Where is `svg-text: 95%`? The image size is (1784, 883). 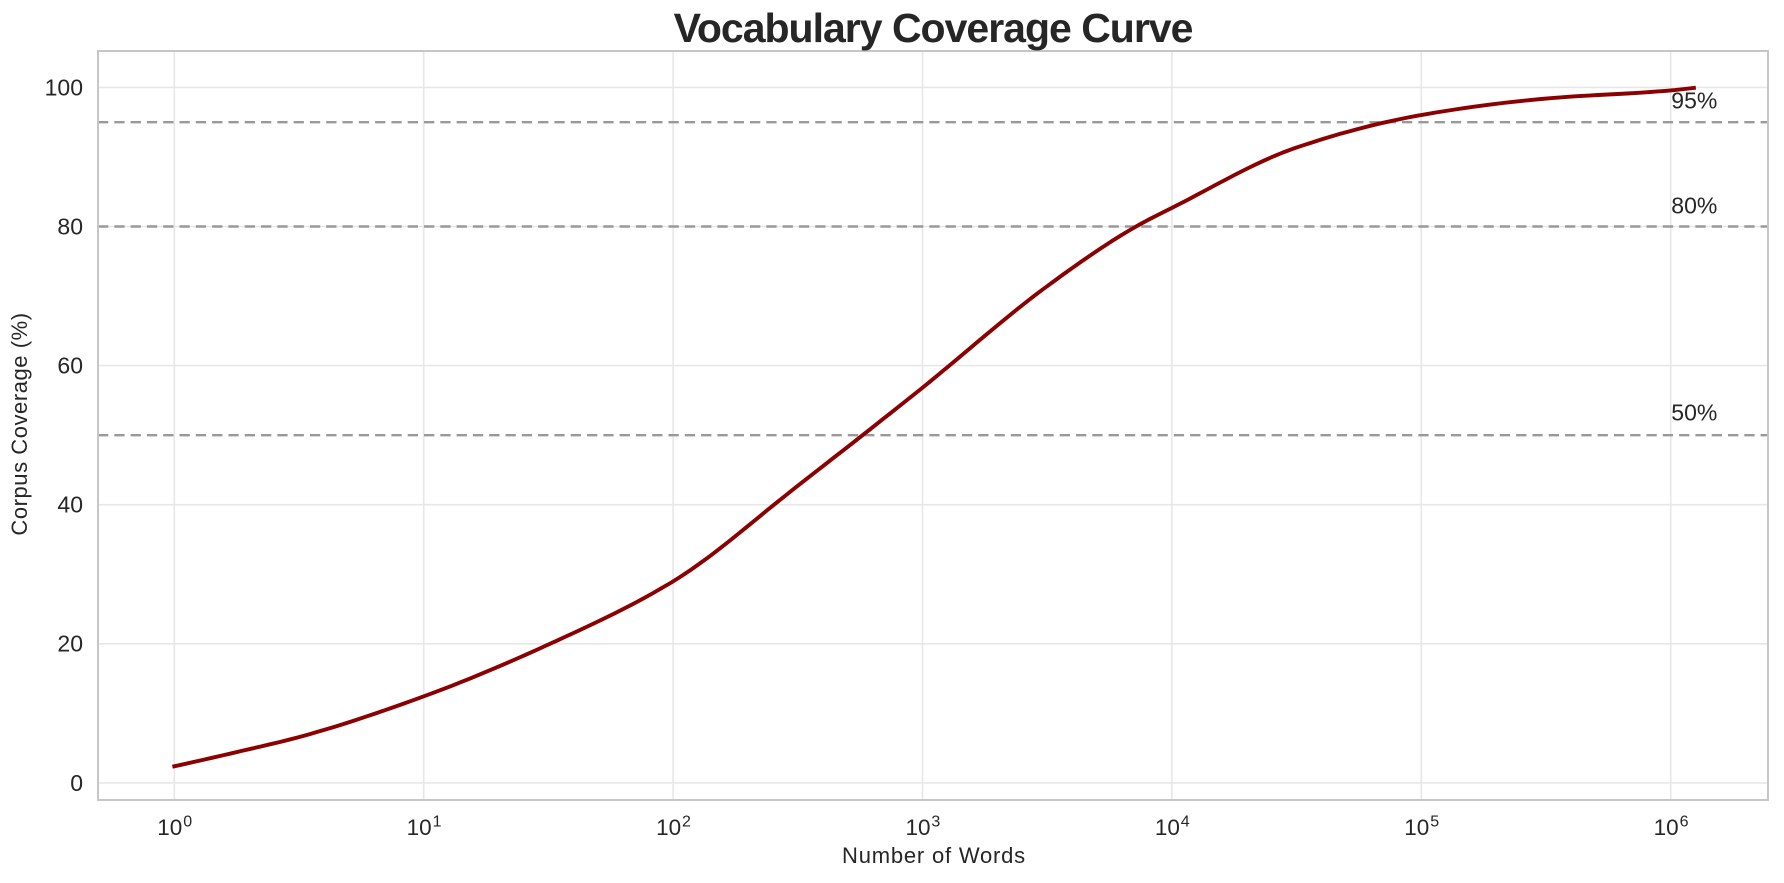 svg-text: 95% is located at coordinates (1694, 101).